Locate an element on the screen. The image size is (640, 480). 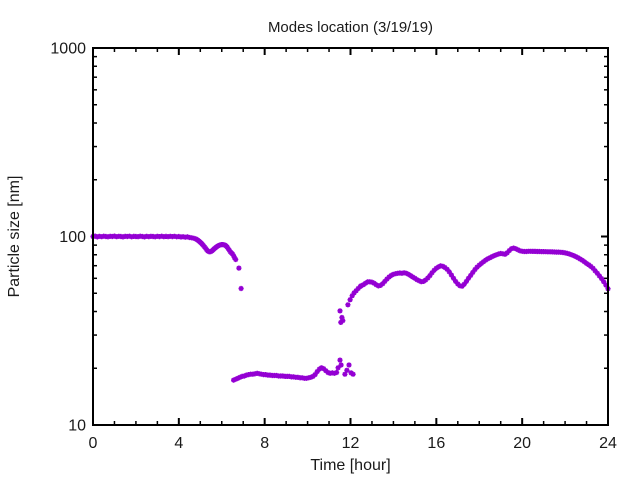
x-tick-label: 8 is located at coordinates (264, 443).